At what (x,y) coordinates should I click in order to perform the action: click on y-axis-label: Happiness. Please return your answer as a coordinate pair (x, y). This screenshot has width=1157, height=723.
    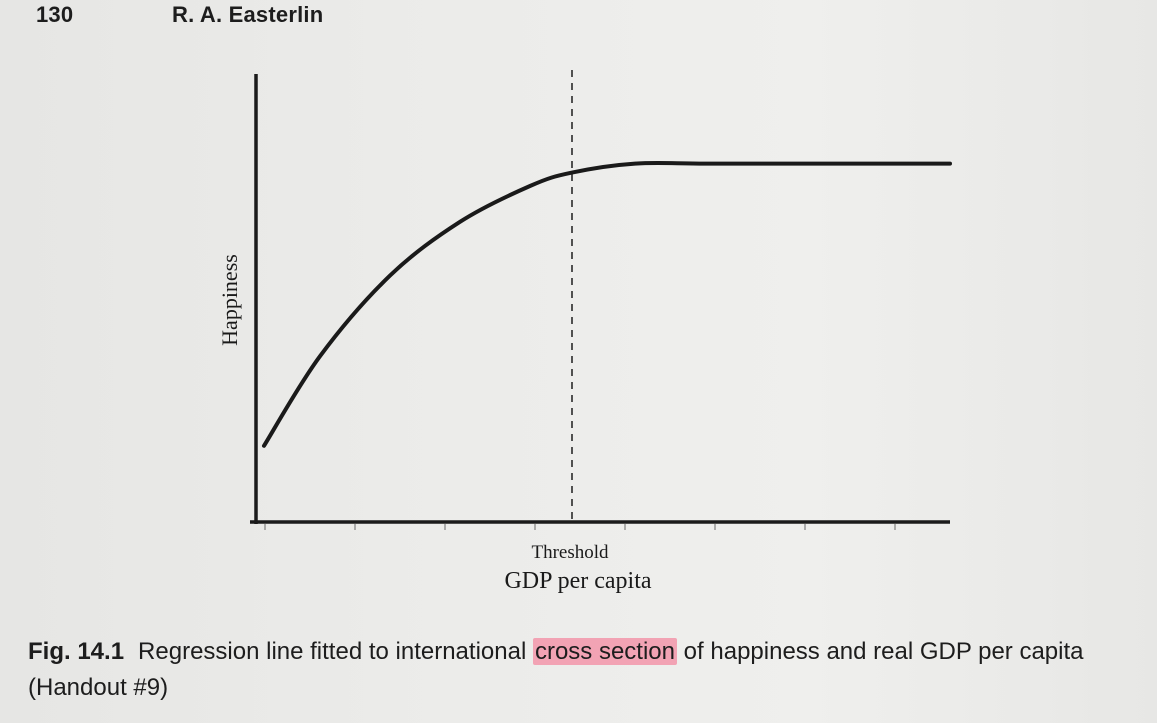
    Looking at the image, I should click on (229, 300).